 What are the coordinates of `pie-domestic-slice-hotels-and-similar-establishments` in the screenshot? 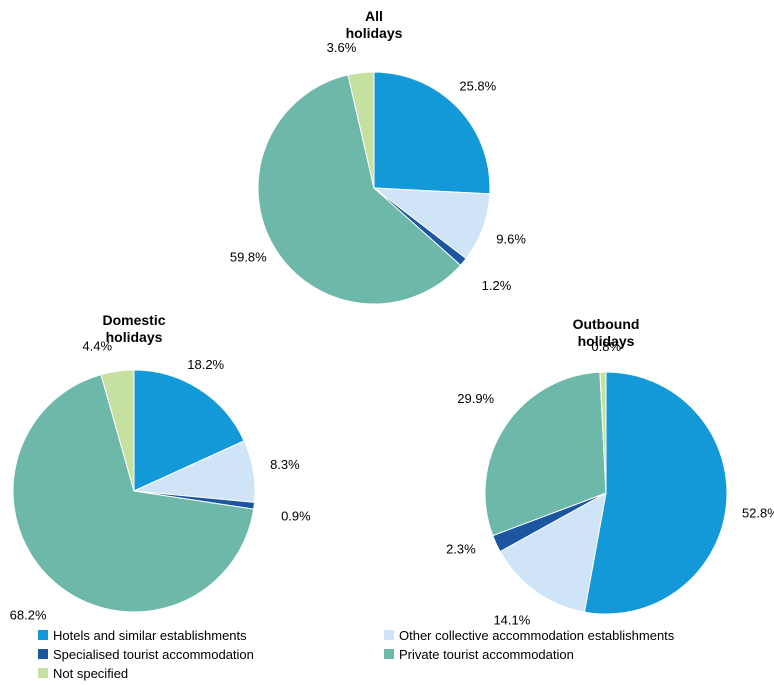 It's located at (189, 430).